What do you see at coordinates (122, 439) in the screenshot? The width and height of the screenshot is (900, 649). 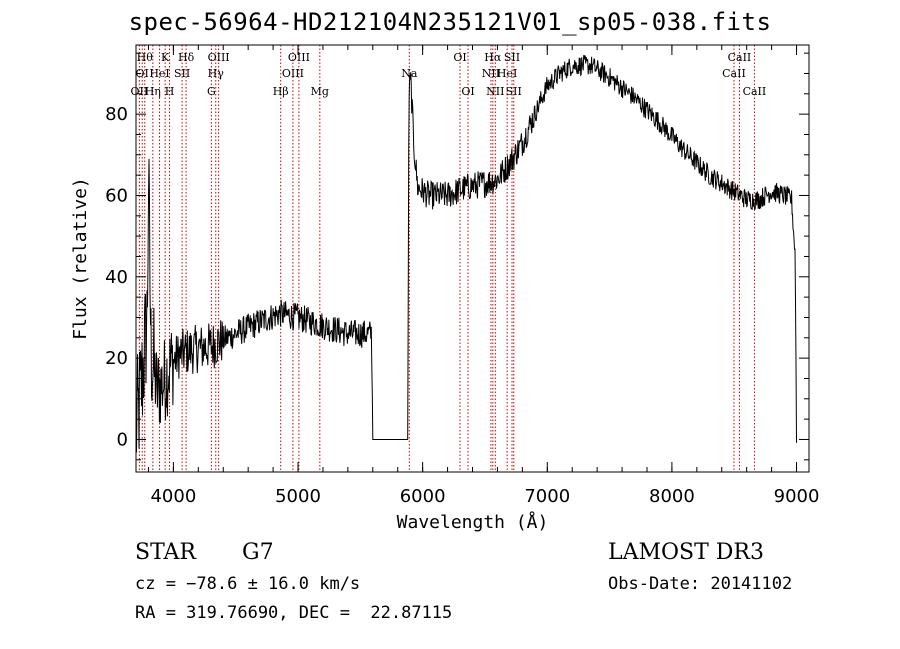 I see `y-tick-label: 0` at bounding box center [122, 439].